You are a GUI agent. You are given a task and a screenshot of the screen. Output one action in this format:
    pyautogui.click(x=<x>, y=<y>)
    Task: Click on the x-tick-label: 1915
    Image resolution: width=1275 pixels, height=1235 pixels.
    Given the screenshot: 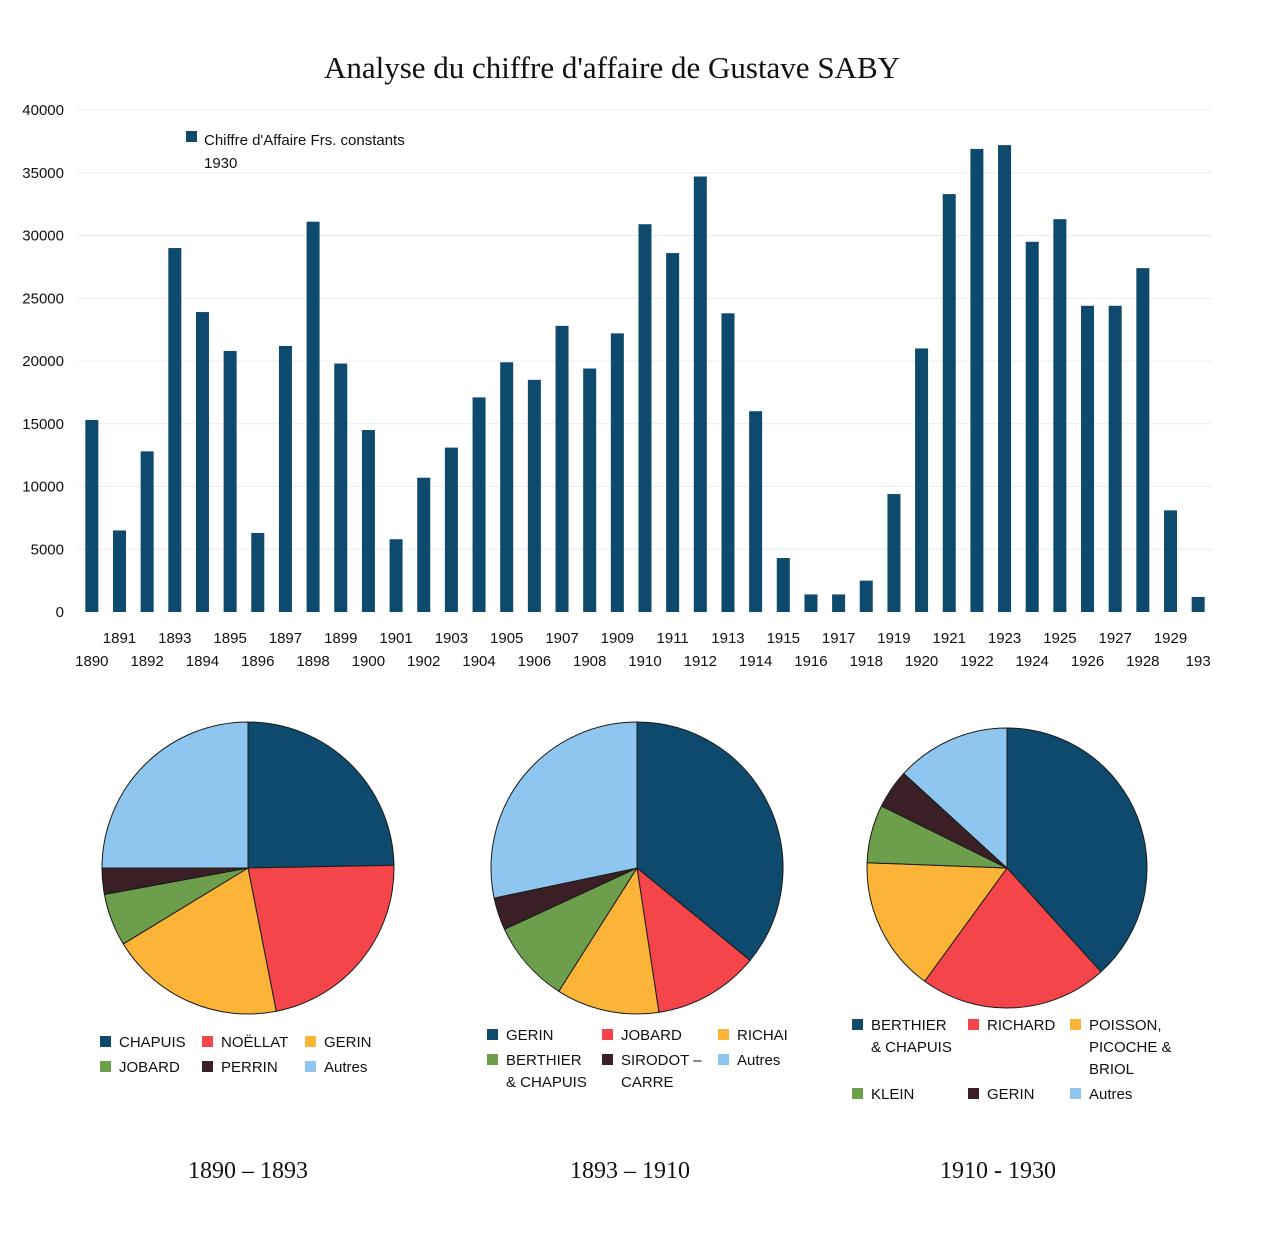 What is the action you would take?
    pyautogui.click(x=783, y=638)
    